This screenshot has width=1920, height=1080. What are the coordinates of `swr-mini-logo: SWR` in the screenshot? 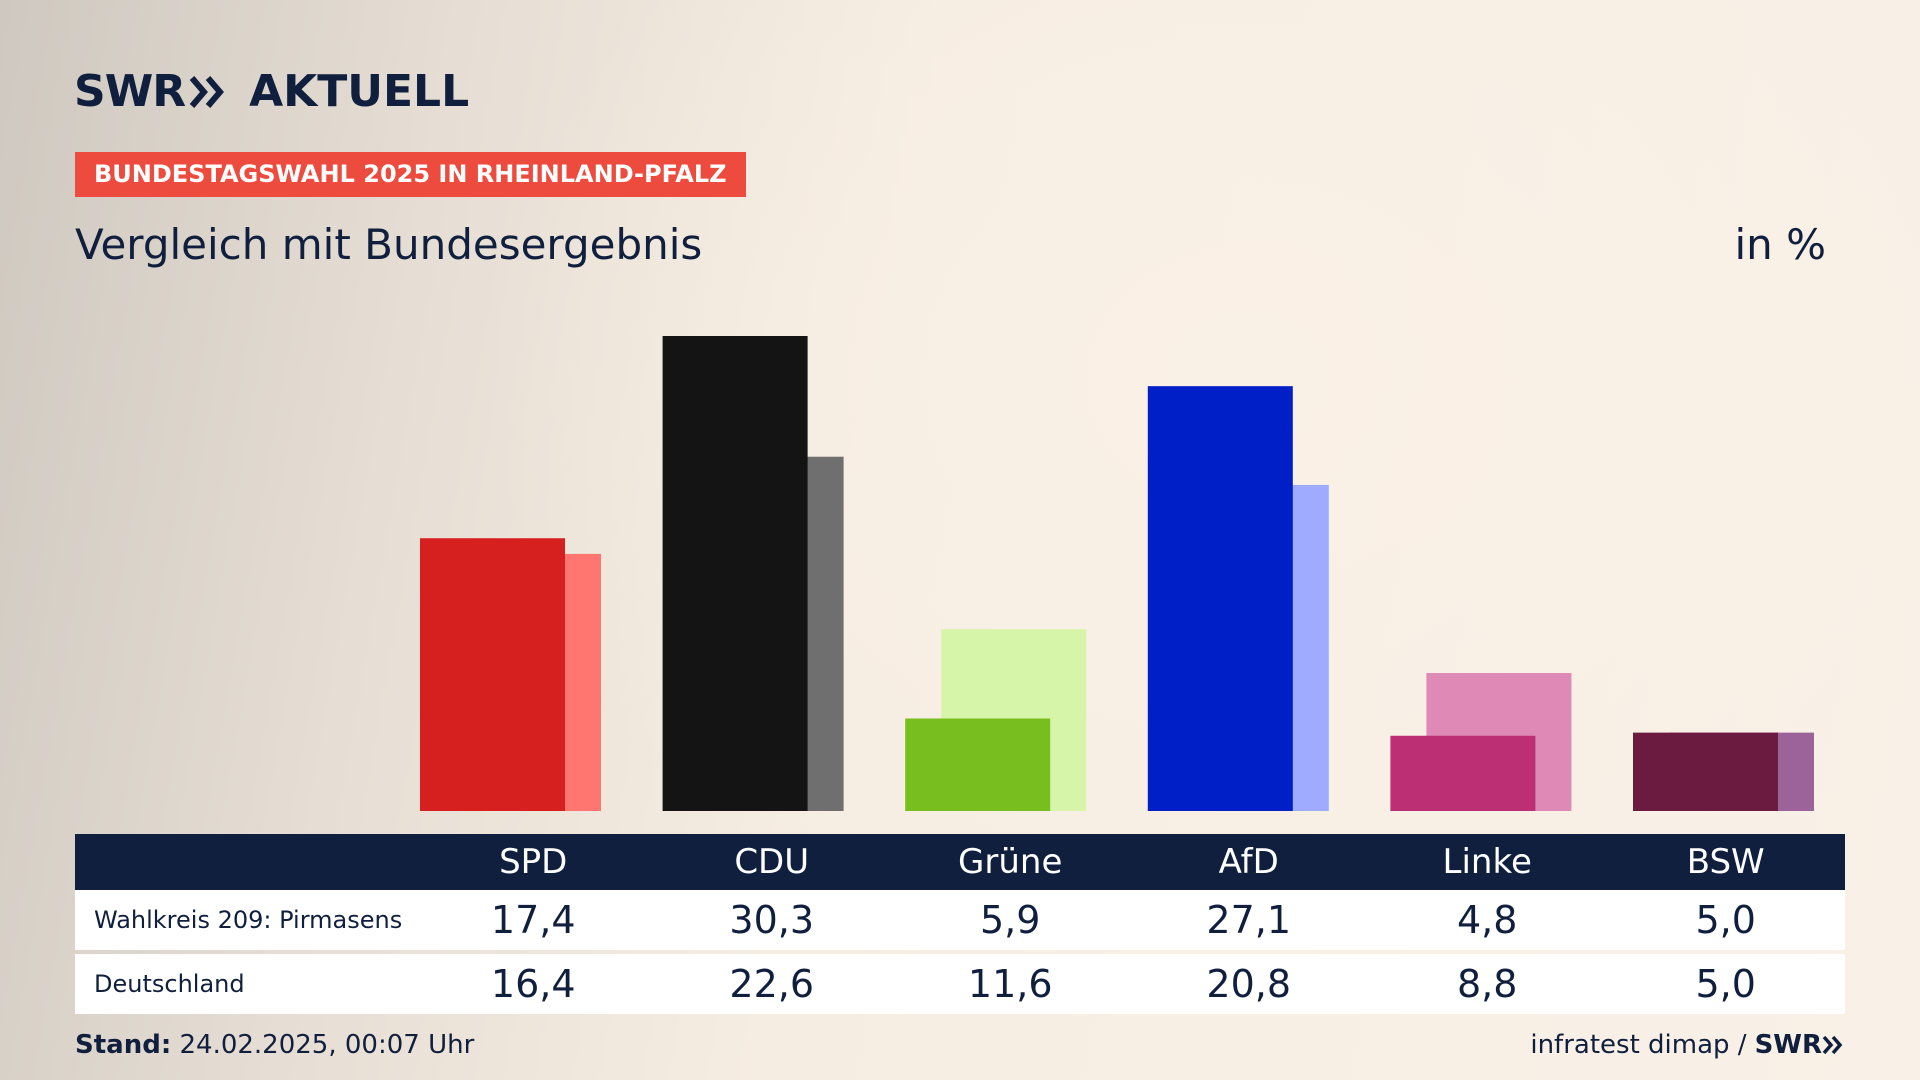 It's located at (1799, 1045).